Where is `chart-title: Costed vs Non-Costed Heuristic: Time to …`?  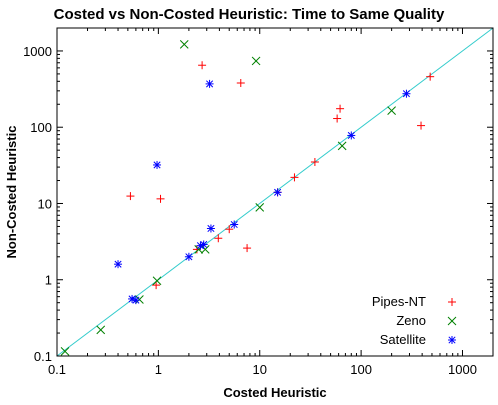
chart-title: Costed vs Non-Costed Heuristic: Time to … is located at coordinates (249, 14).